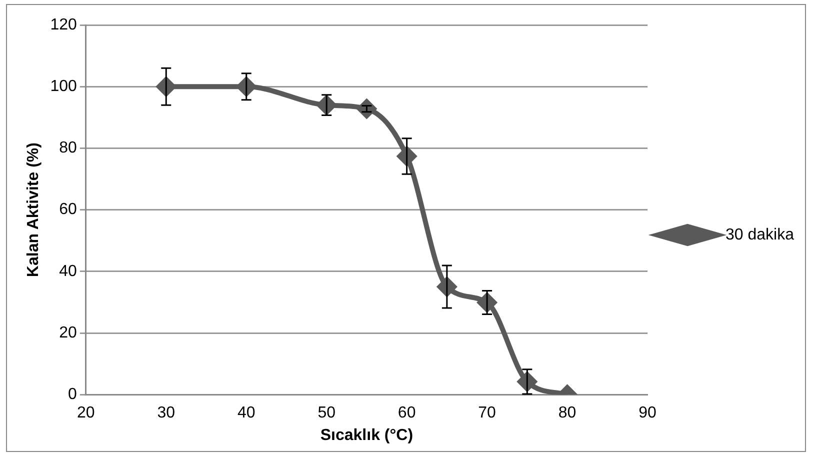 This screenshot has width=814, height=457. What do you see at coordinates (63, 25) in the screenshot?
I see `y-tick-label: 120` at bounding box center [63, 25].